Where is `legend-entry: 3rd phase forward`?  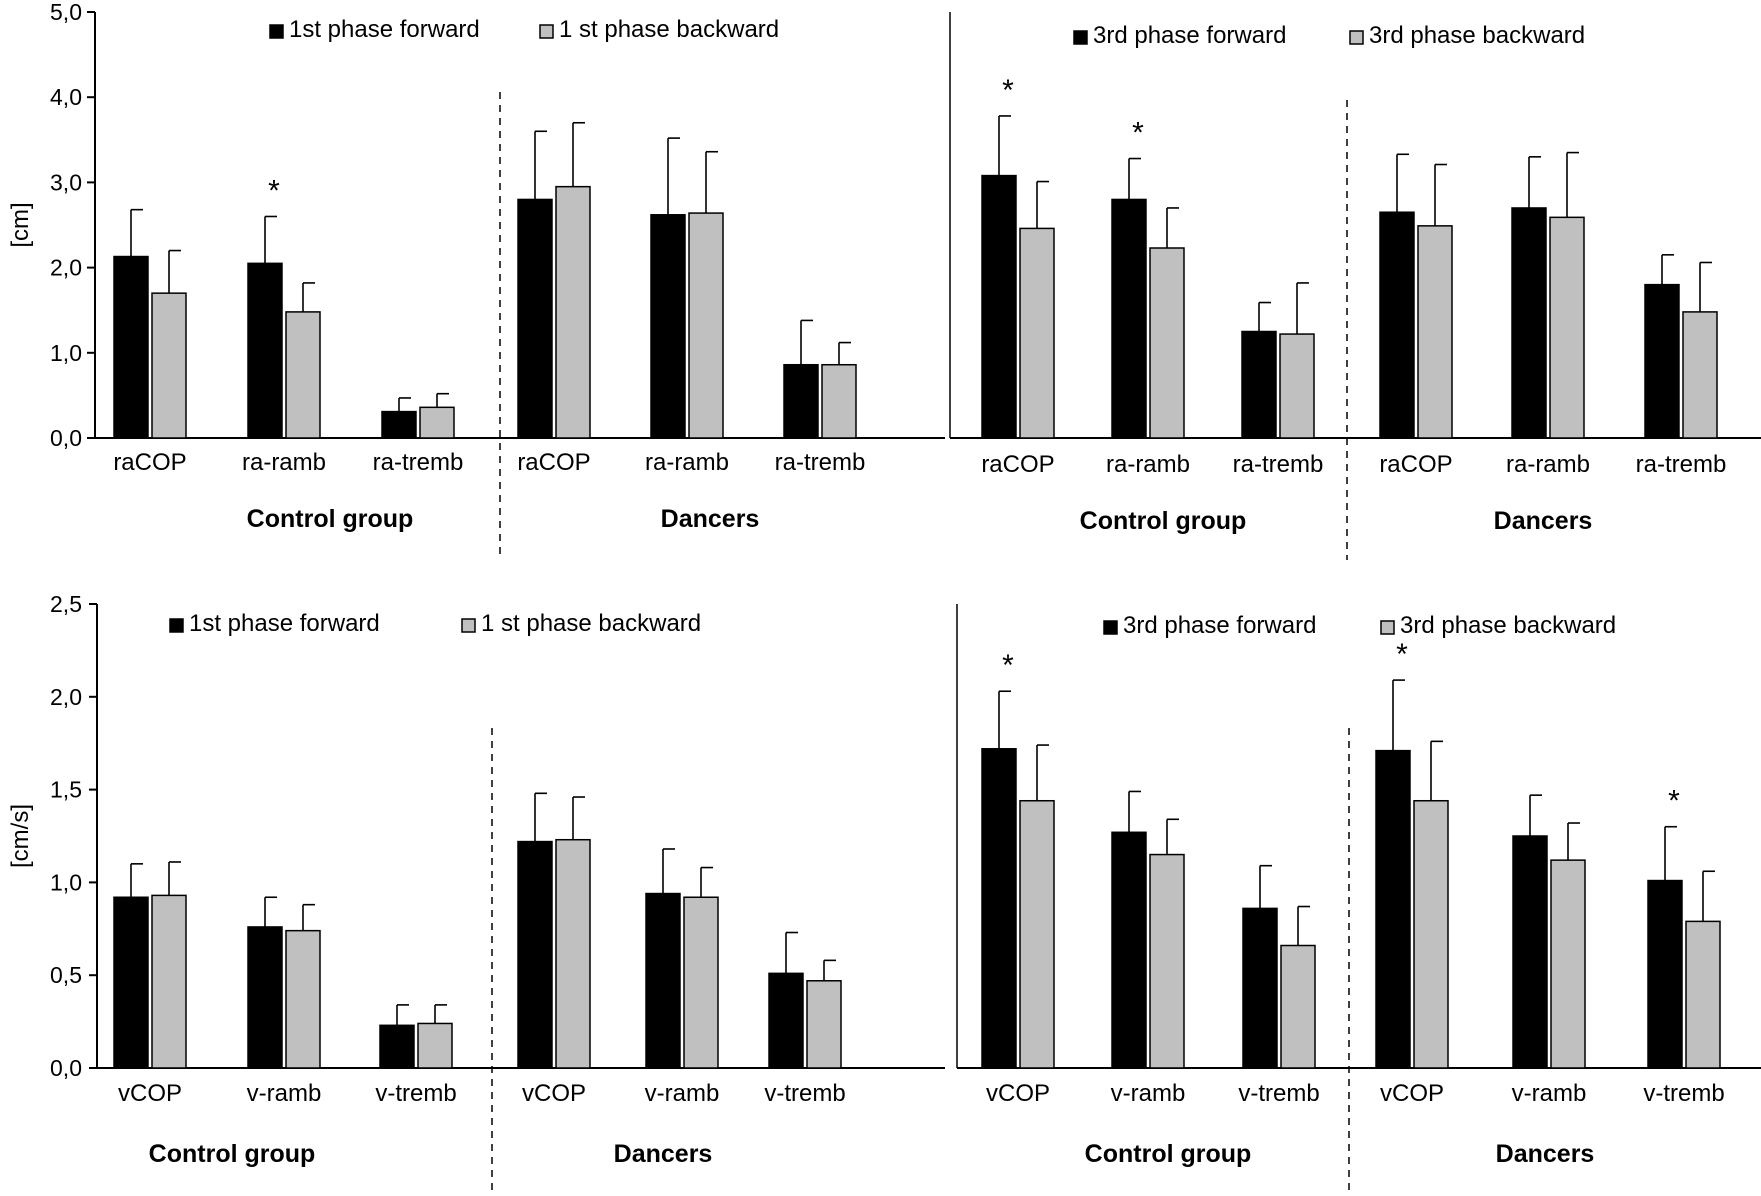
legend-entry: 3rd phase forward is located at coordinates (1189, 35).